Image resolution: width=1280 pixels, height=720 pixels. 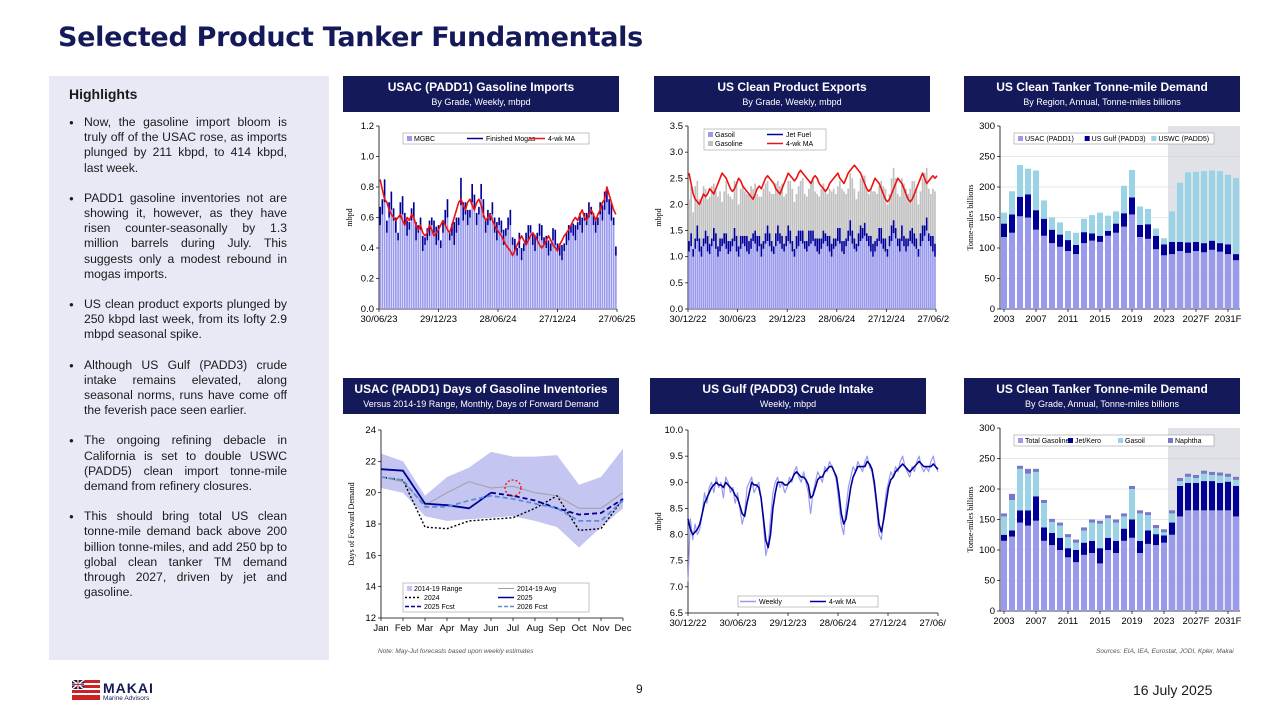 What do you see at coordinates (1068, 319) in the screenshot?
I see `x-tick-label: 2011` at bounding box center [1068, 319].